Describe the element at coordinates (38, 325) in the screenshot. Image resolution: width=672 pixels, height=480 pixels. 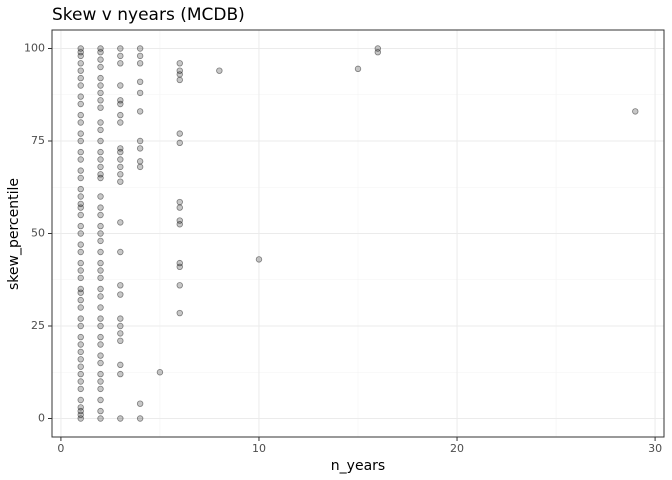
I see `y-tick-label: 25` at that location.